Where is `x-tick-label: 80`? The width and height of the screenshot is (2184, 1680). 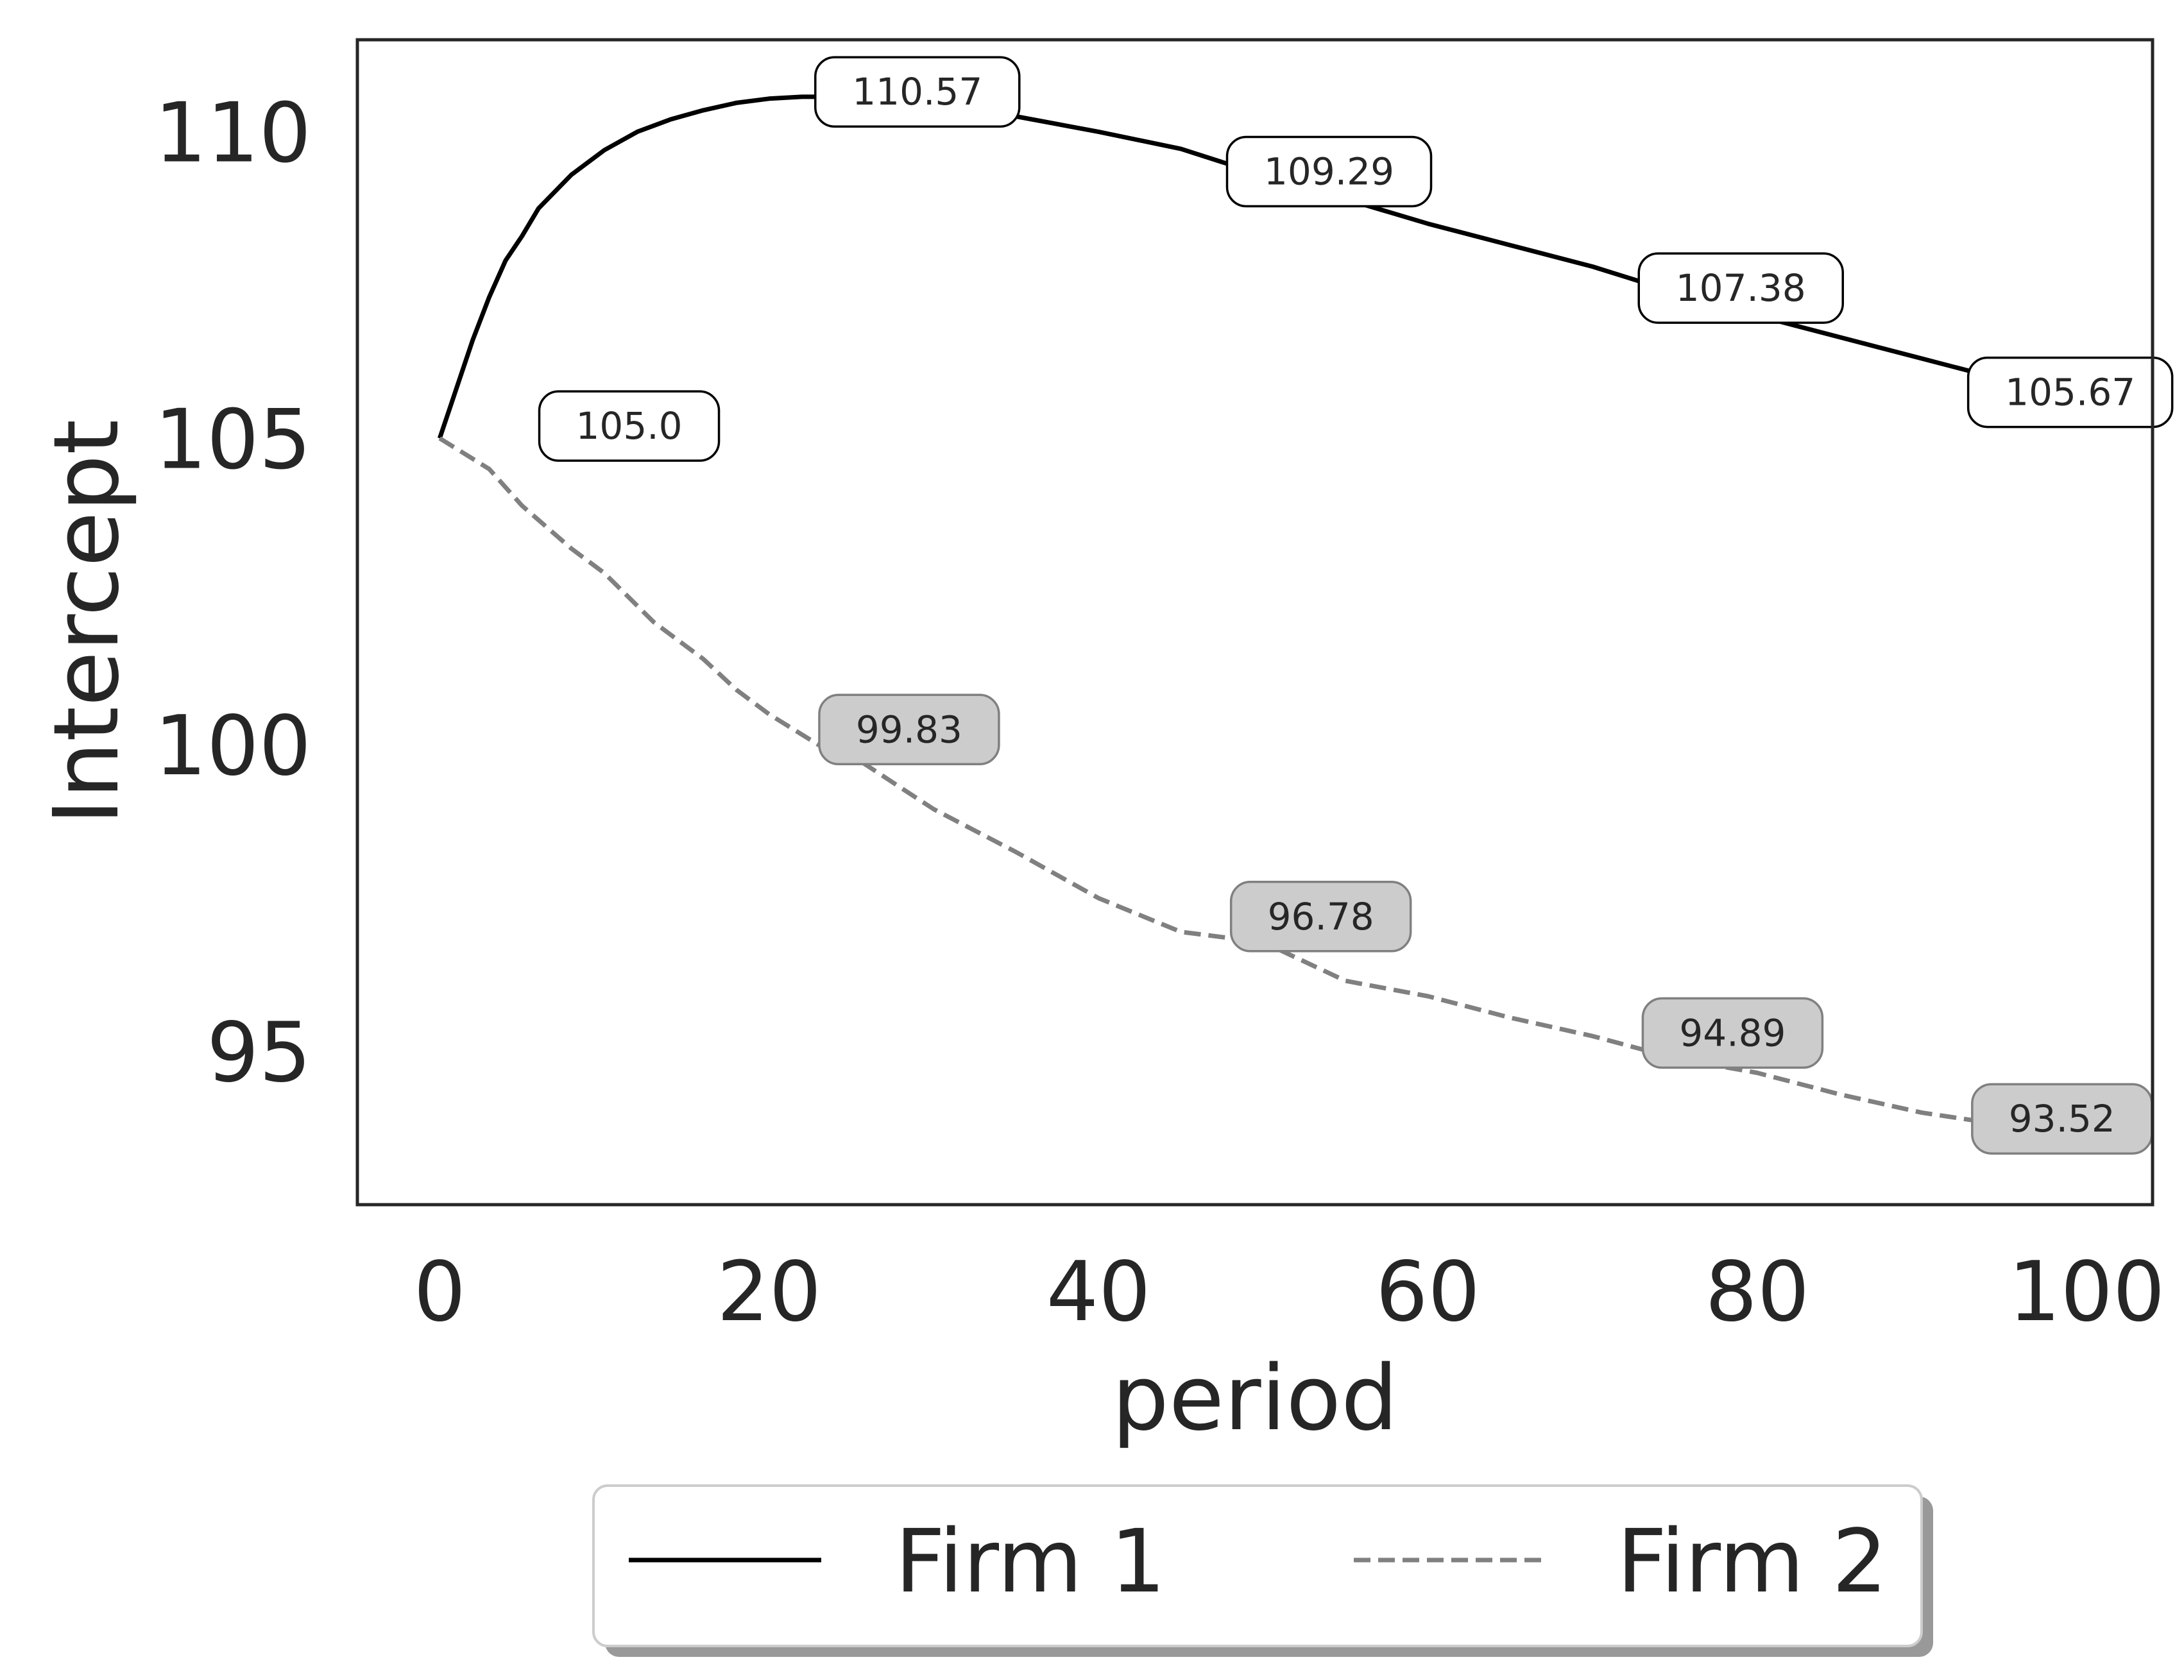 x-tick-label: 80 is located at coordinates (1757, 1292).